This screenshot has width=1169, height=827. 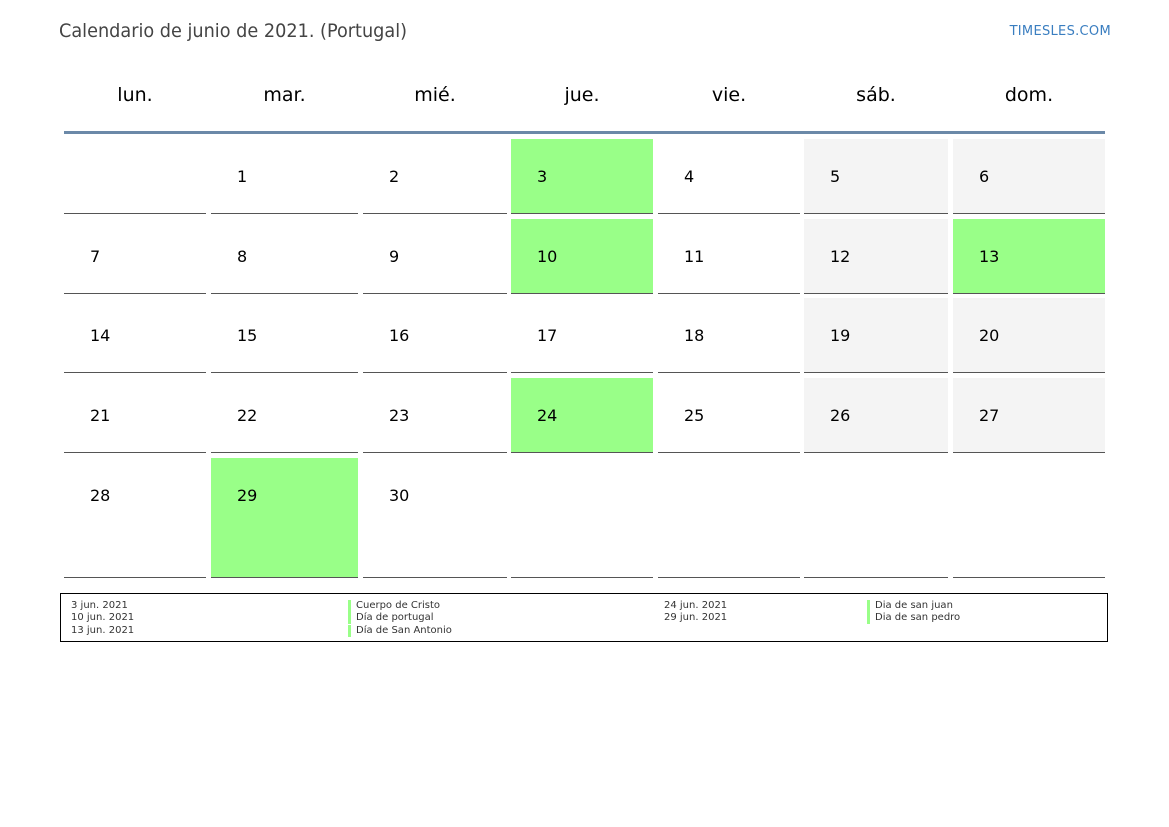 I want to click on day-cell-tuesday: 8, so click(x=284, y=256).